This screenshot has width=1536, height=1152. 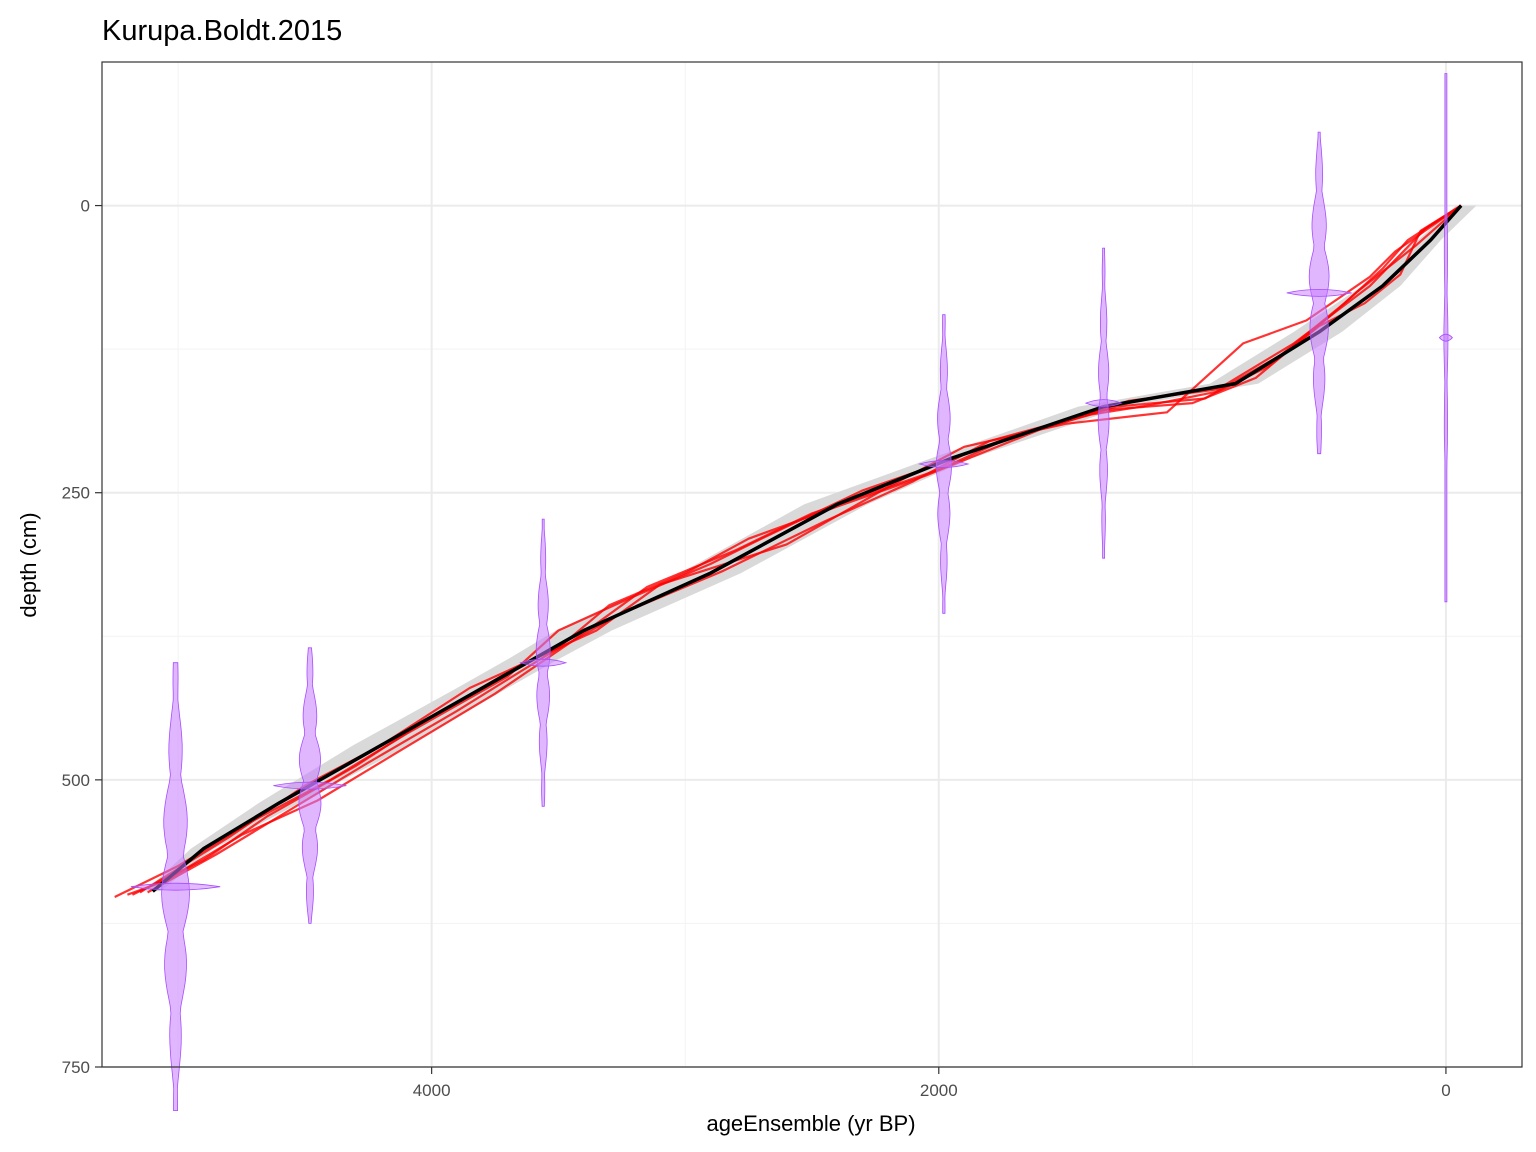 What do you see at coordinates (76, 1067) in the screenshot?
I see `y-tick-label: 750` at bounding box center [76, 1067].